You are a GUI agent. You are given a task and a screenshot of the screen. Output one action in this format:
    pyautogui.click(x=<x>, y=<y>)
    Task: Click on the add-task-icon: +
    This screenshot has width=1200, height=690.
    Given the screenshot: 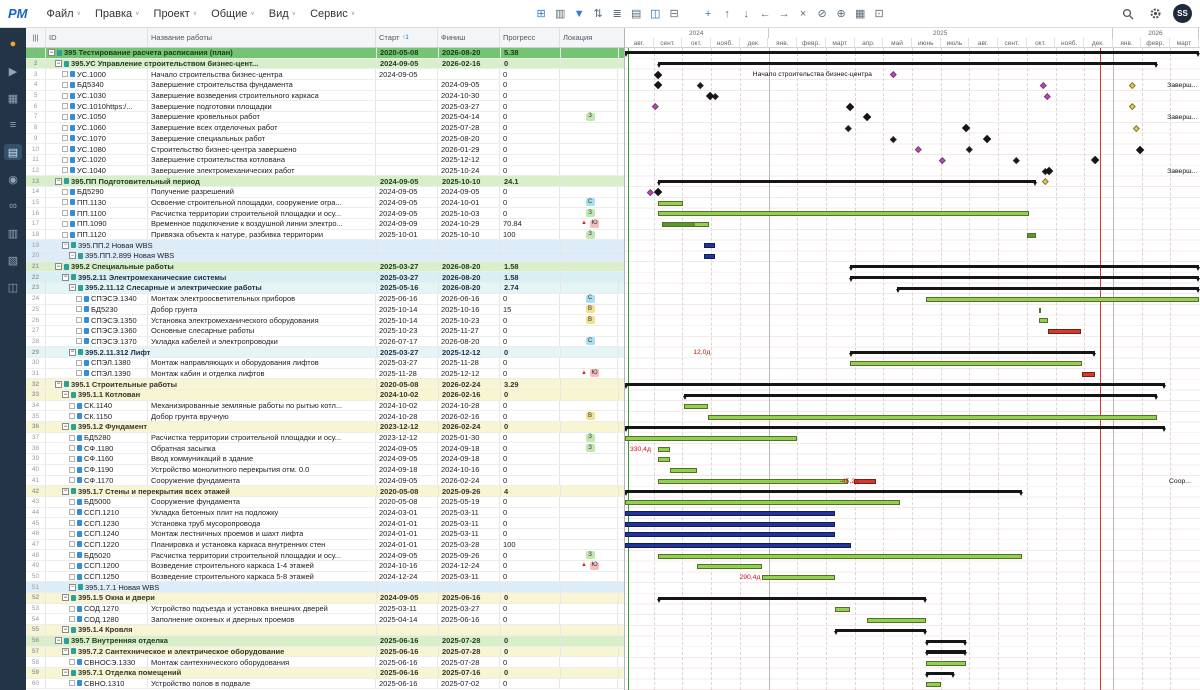 What is the action you would take?
    pyautogui.click(x=708, y=13)
    